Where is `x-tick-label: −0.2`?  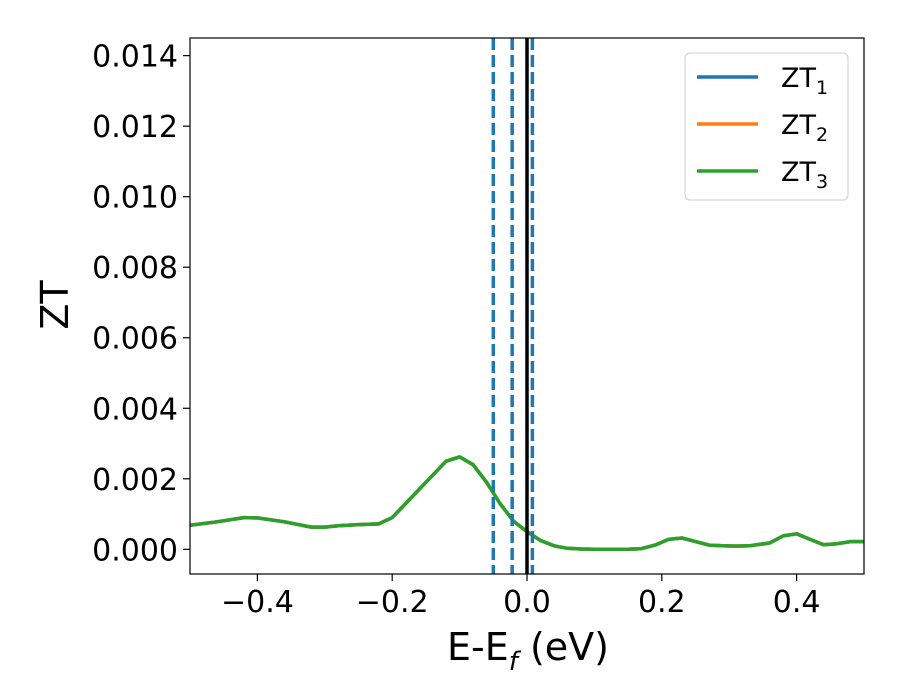 x-tick-label: −0.2 is located at coordinates (392, 602).